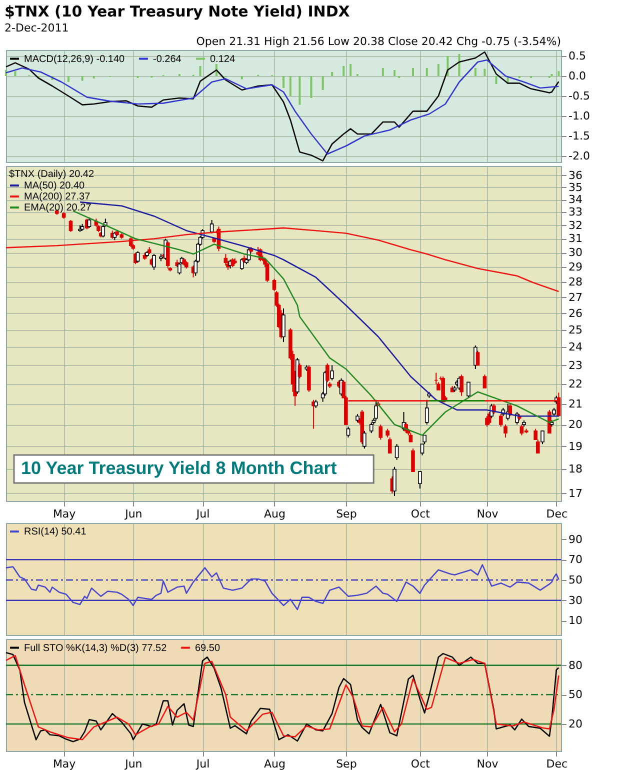 This screenshot has height=770, width=620. I want to click on legend-label: MA(50) 20.40, so click(55, 186).